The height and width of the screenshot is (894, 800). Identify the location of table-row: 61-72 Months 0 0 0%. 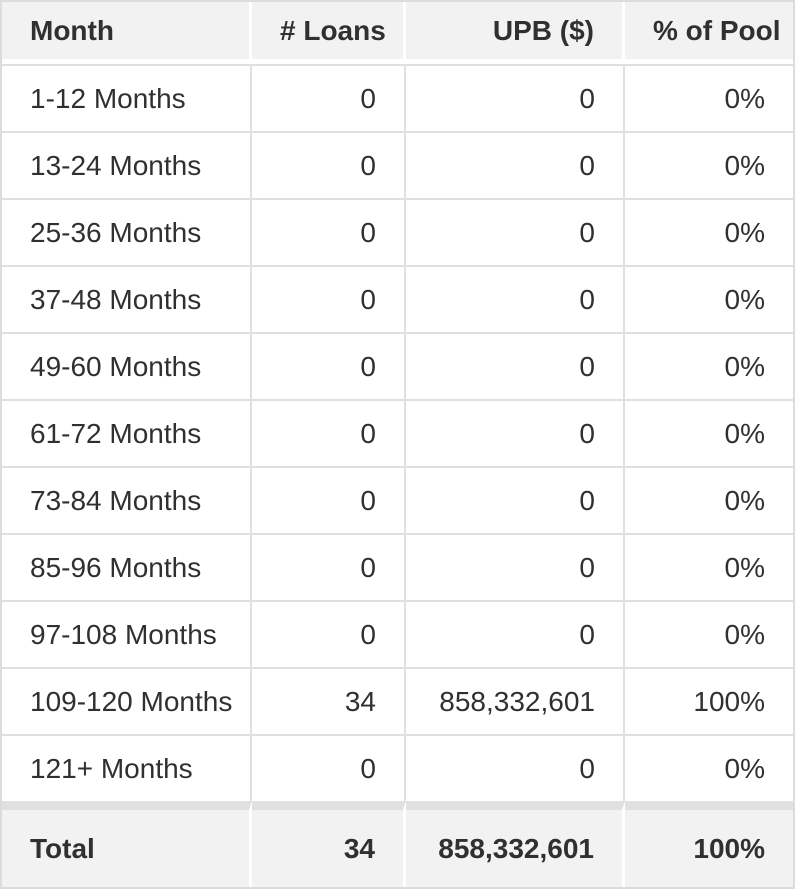
(397, 432).